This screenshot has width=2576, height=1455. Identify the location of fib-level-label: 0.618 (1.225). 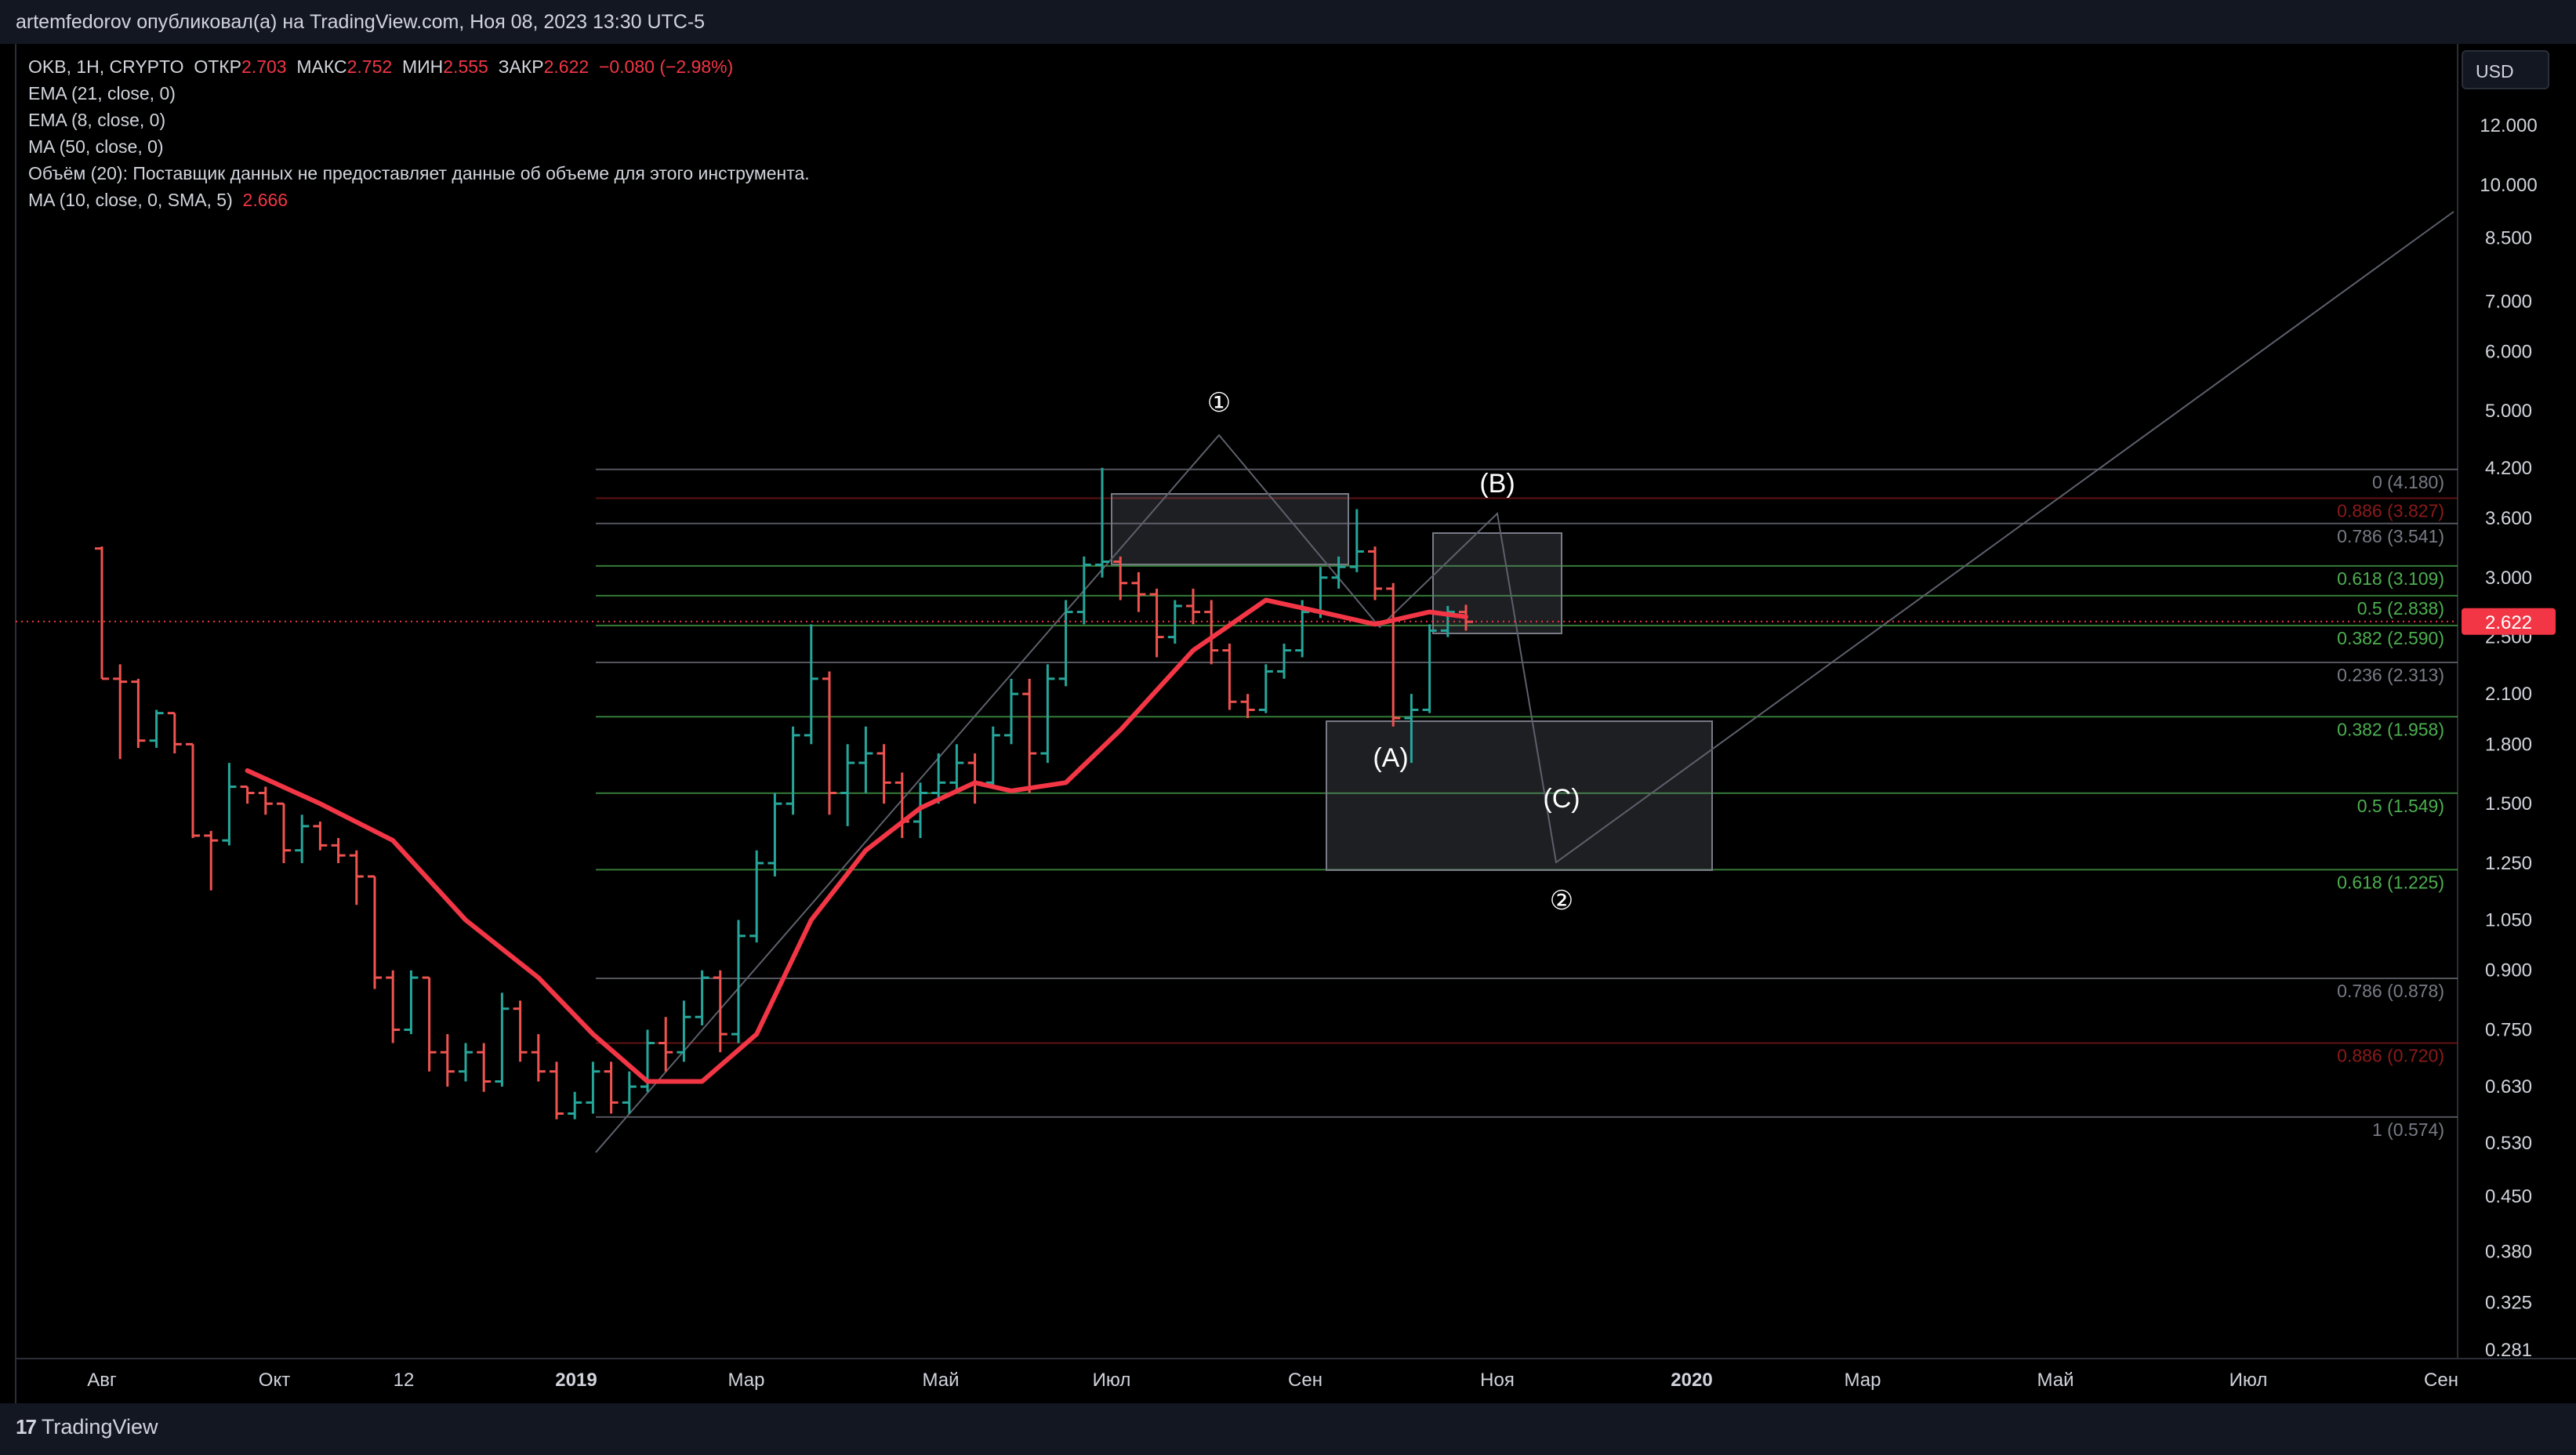
(2390, 882).